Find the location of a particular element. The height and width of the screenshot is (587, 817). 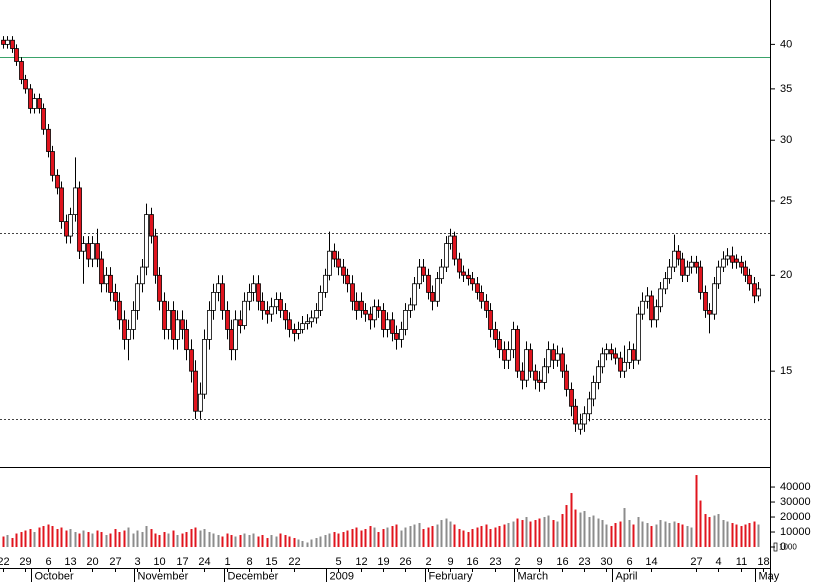

month-label: December is located at coordinates (253, 576).